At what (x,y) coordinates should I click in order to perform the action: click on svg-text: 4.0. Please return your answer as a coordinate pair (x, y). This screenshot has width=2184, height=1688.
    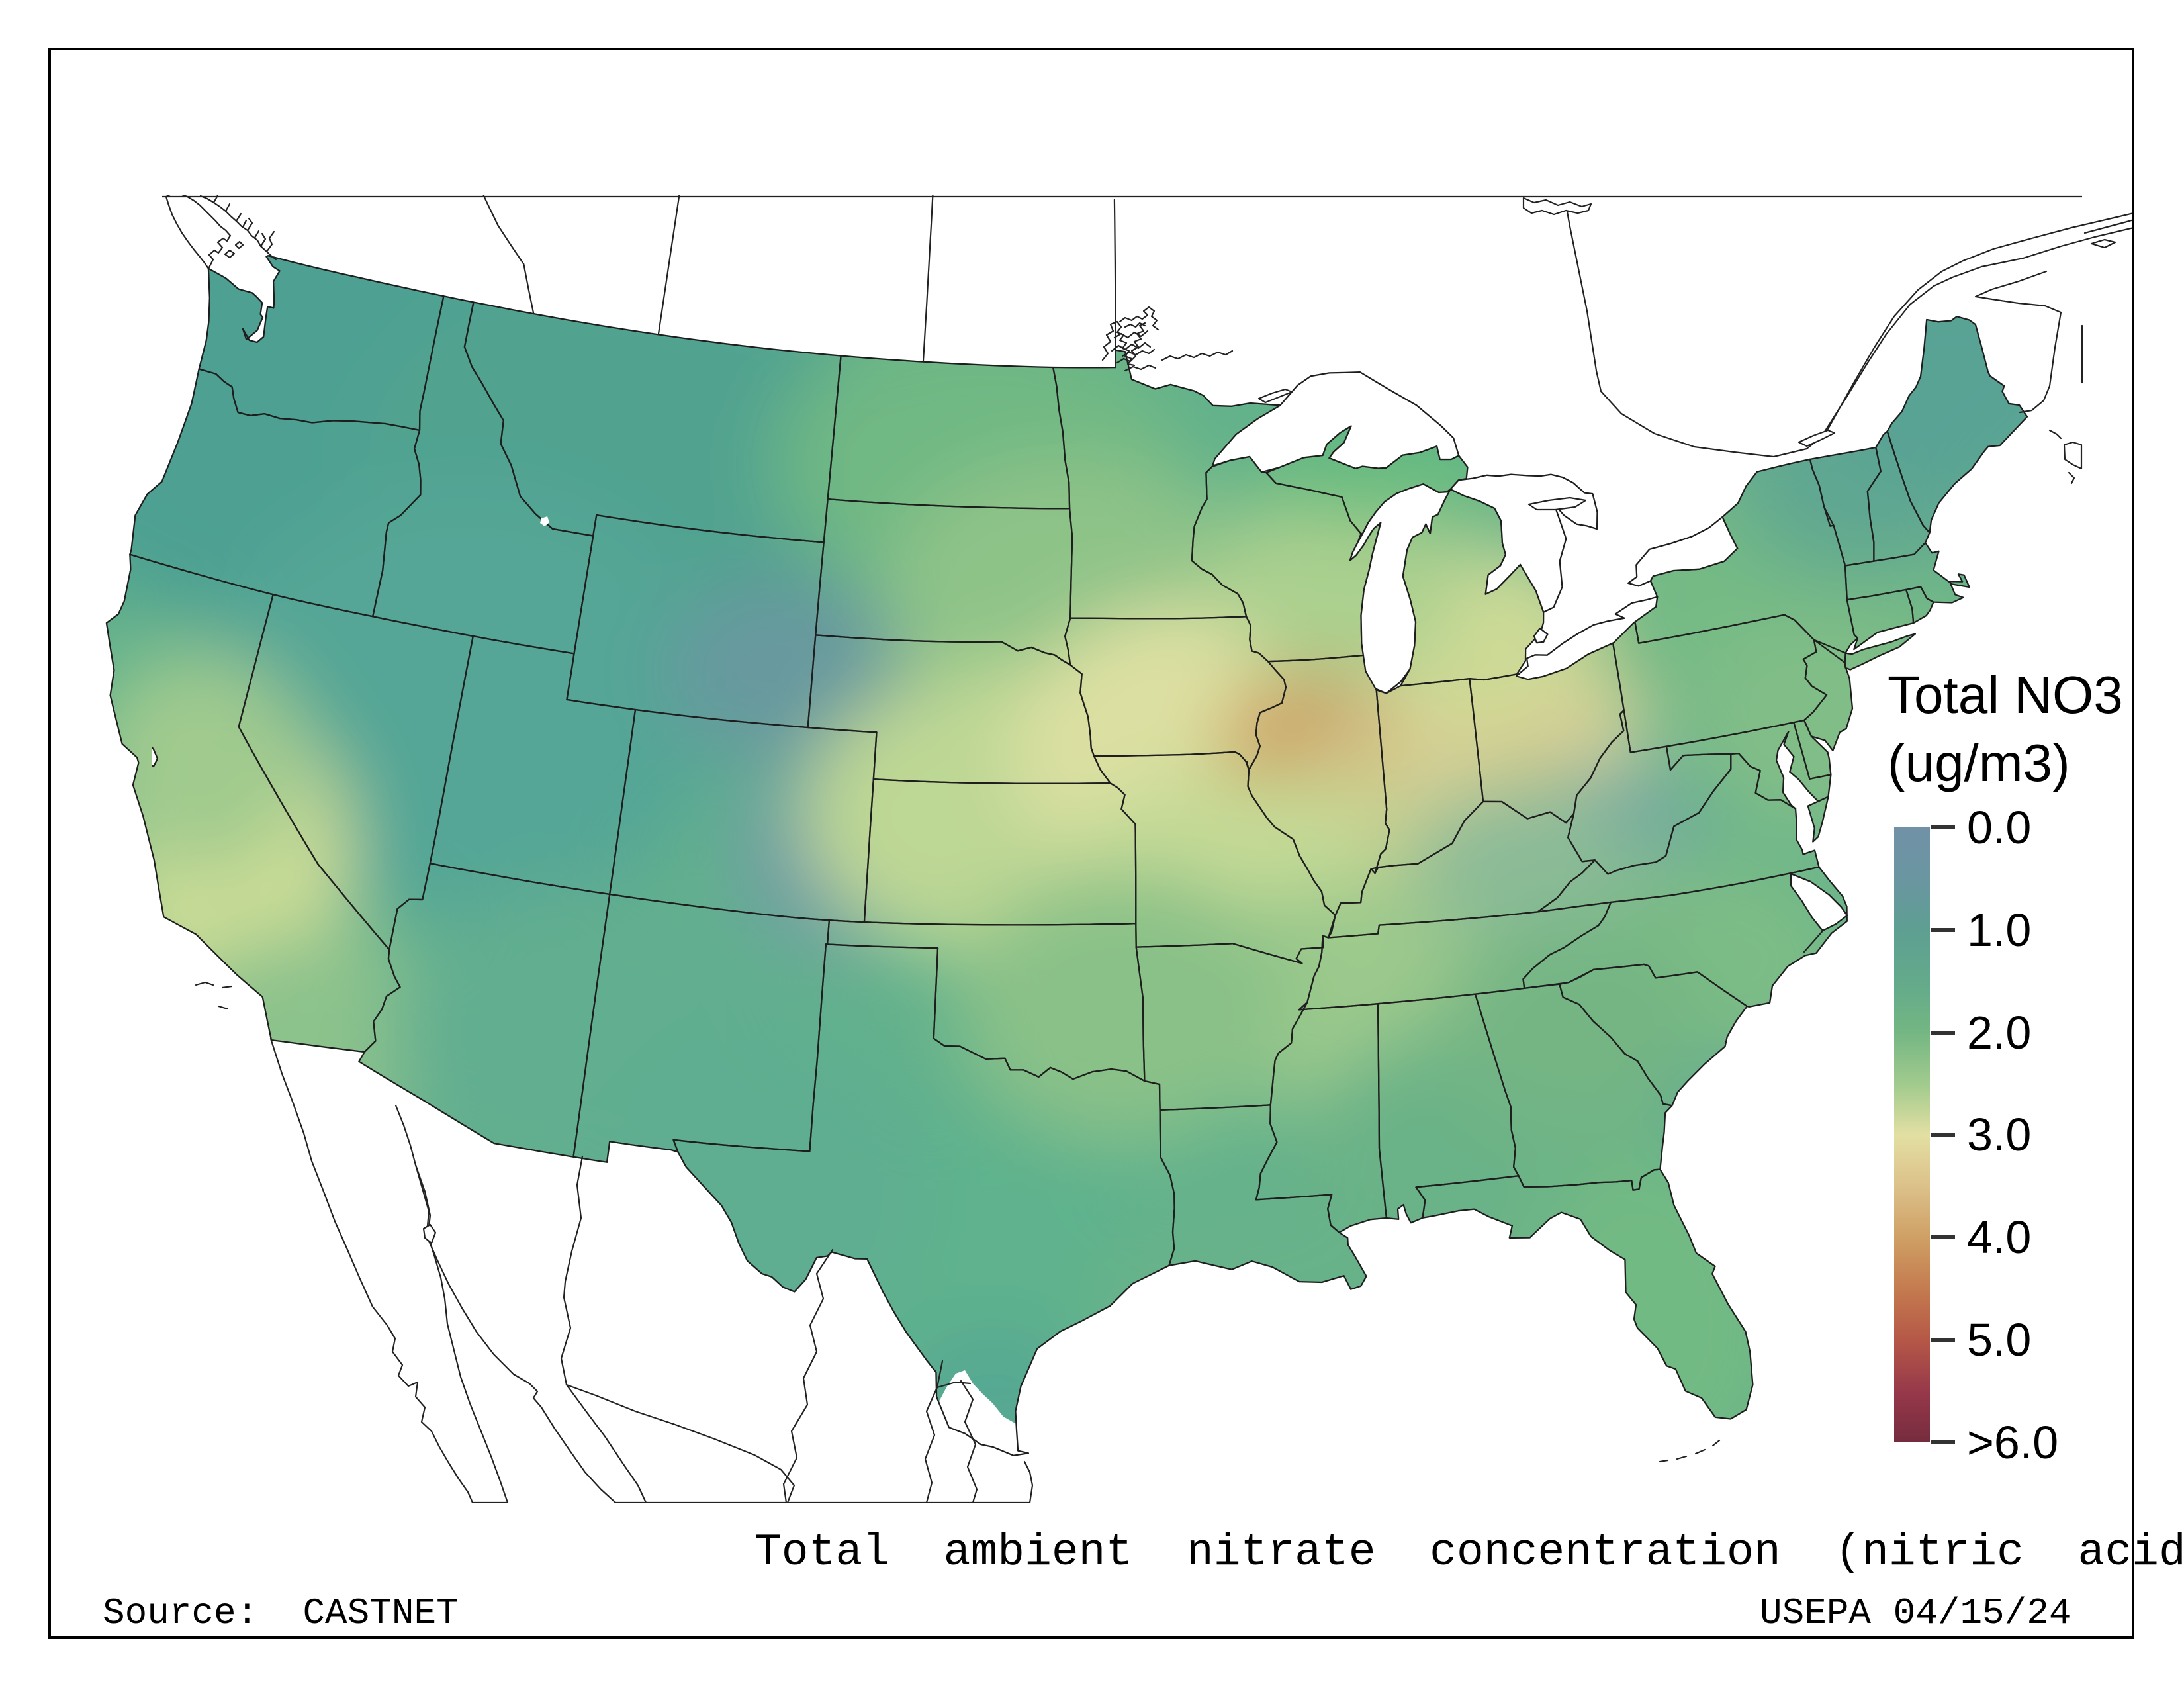
    Looking at the image, I should click on (1999, 1237).